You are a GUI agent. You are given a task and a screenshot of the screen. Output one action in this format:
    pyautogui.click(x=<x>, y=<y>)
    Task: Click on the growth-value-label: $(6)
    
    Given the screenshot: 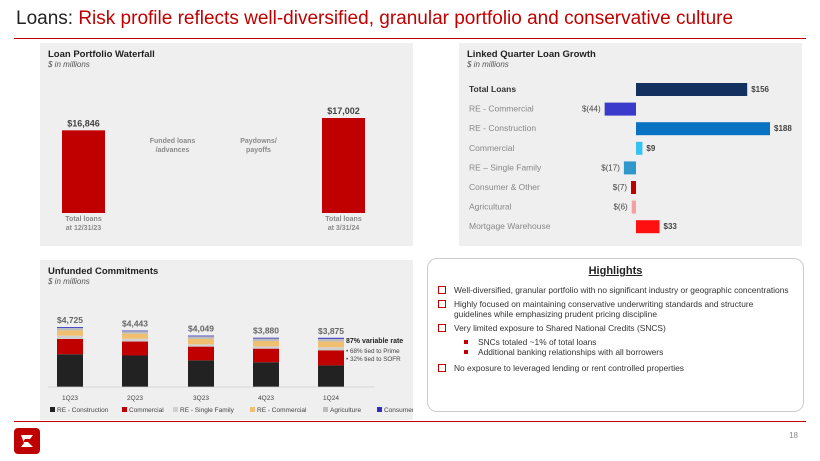 What is the action you would take?
    pyautogui.click(x=620, y=207)
    